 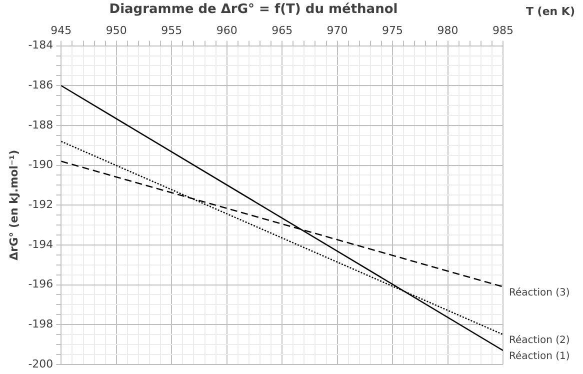 What do you see at coordinates (539, 340) in the screenshot?
I see `series-label: Réaction (2)` at bounding box center [539, 340].